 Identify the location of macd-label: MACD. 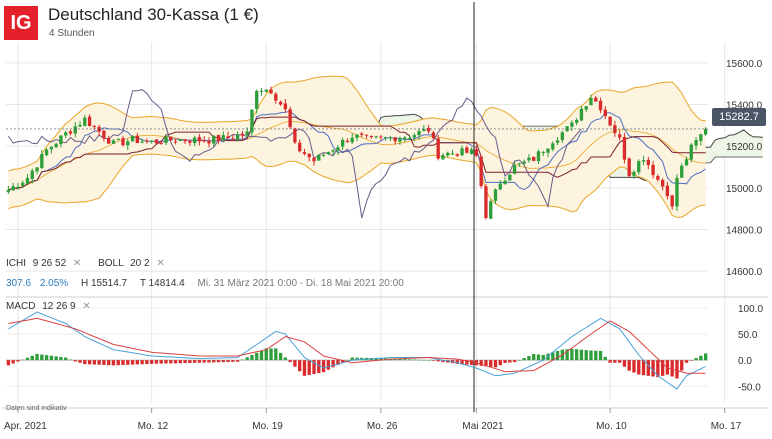
(21, 306).